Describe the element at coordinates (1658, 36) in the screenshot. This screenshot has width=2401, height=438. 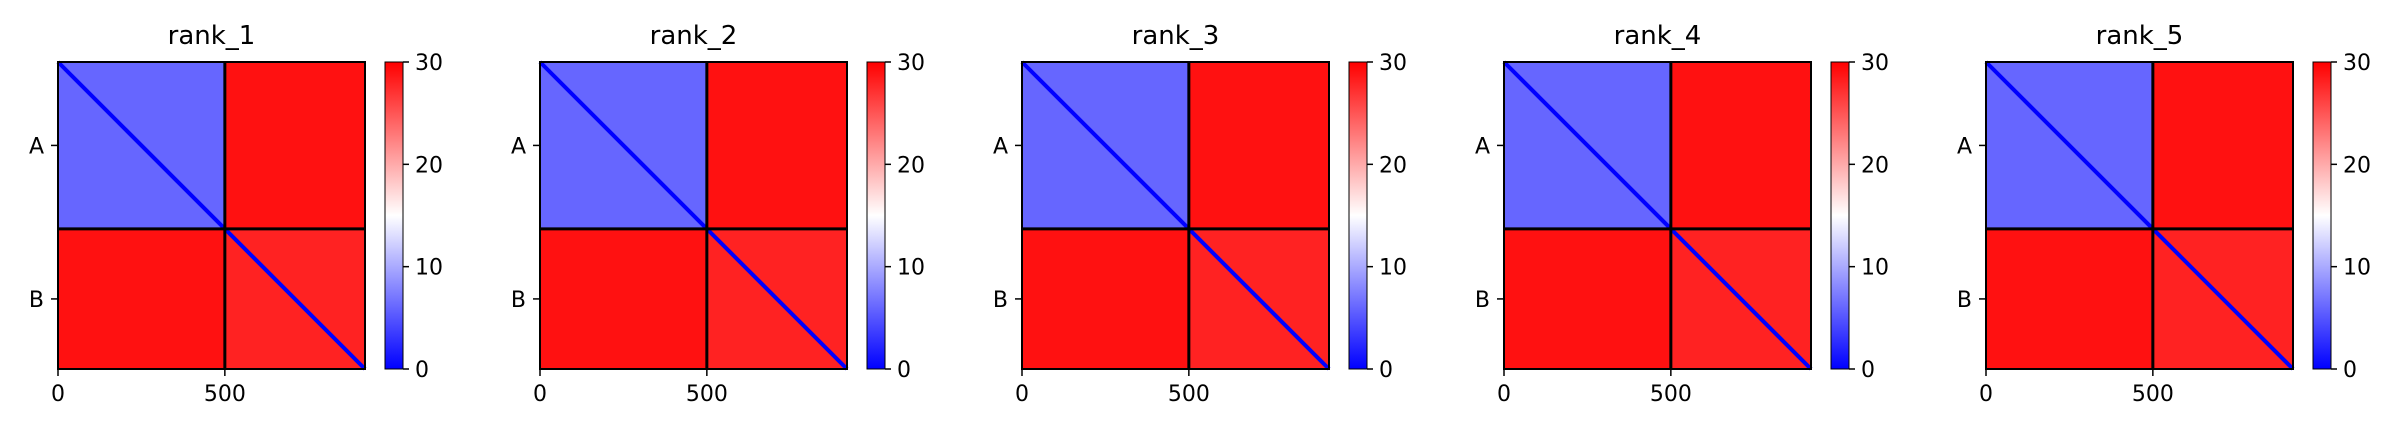
I see `chart-title: rank_4` at that location.